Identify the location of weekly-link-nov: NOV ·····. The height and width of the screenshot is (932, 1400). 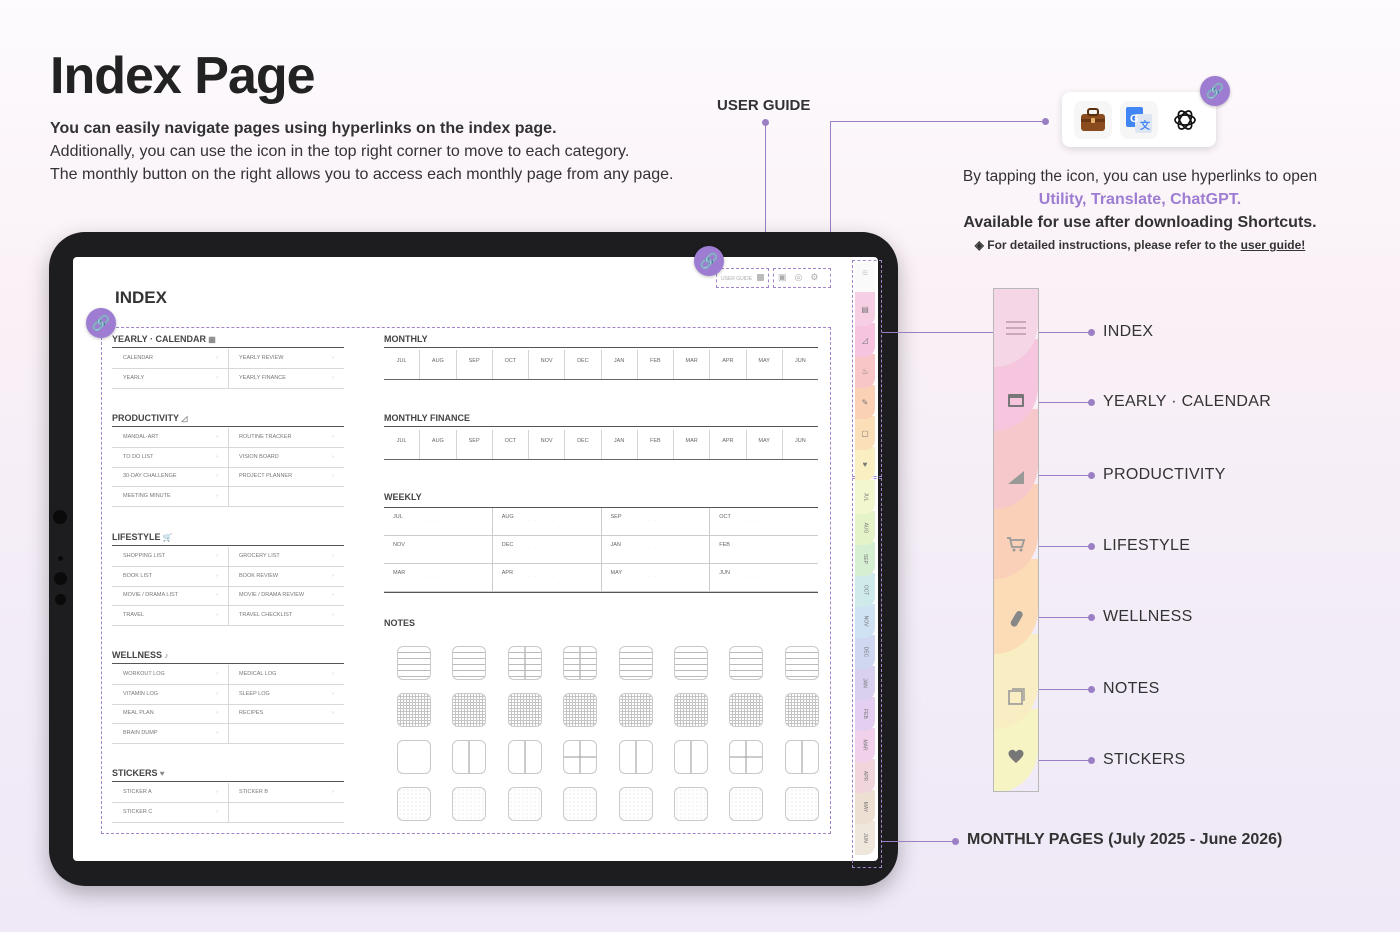
(438, 549).